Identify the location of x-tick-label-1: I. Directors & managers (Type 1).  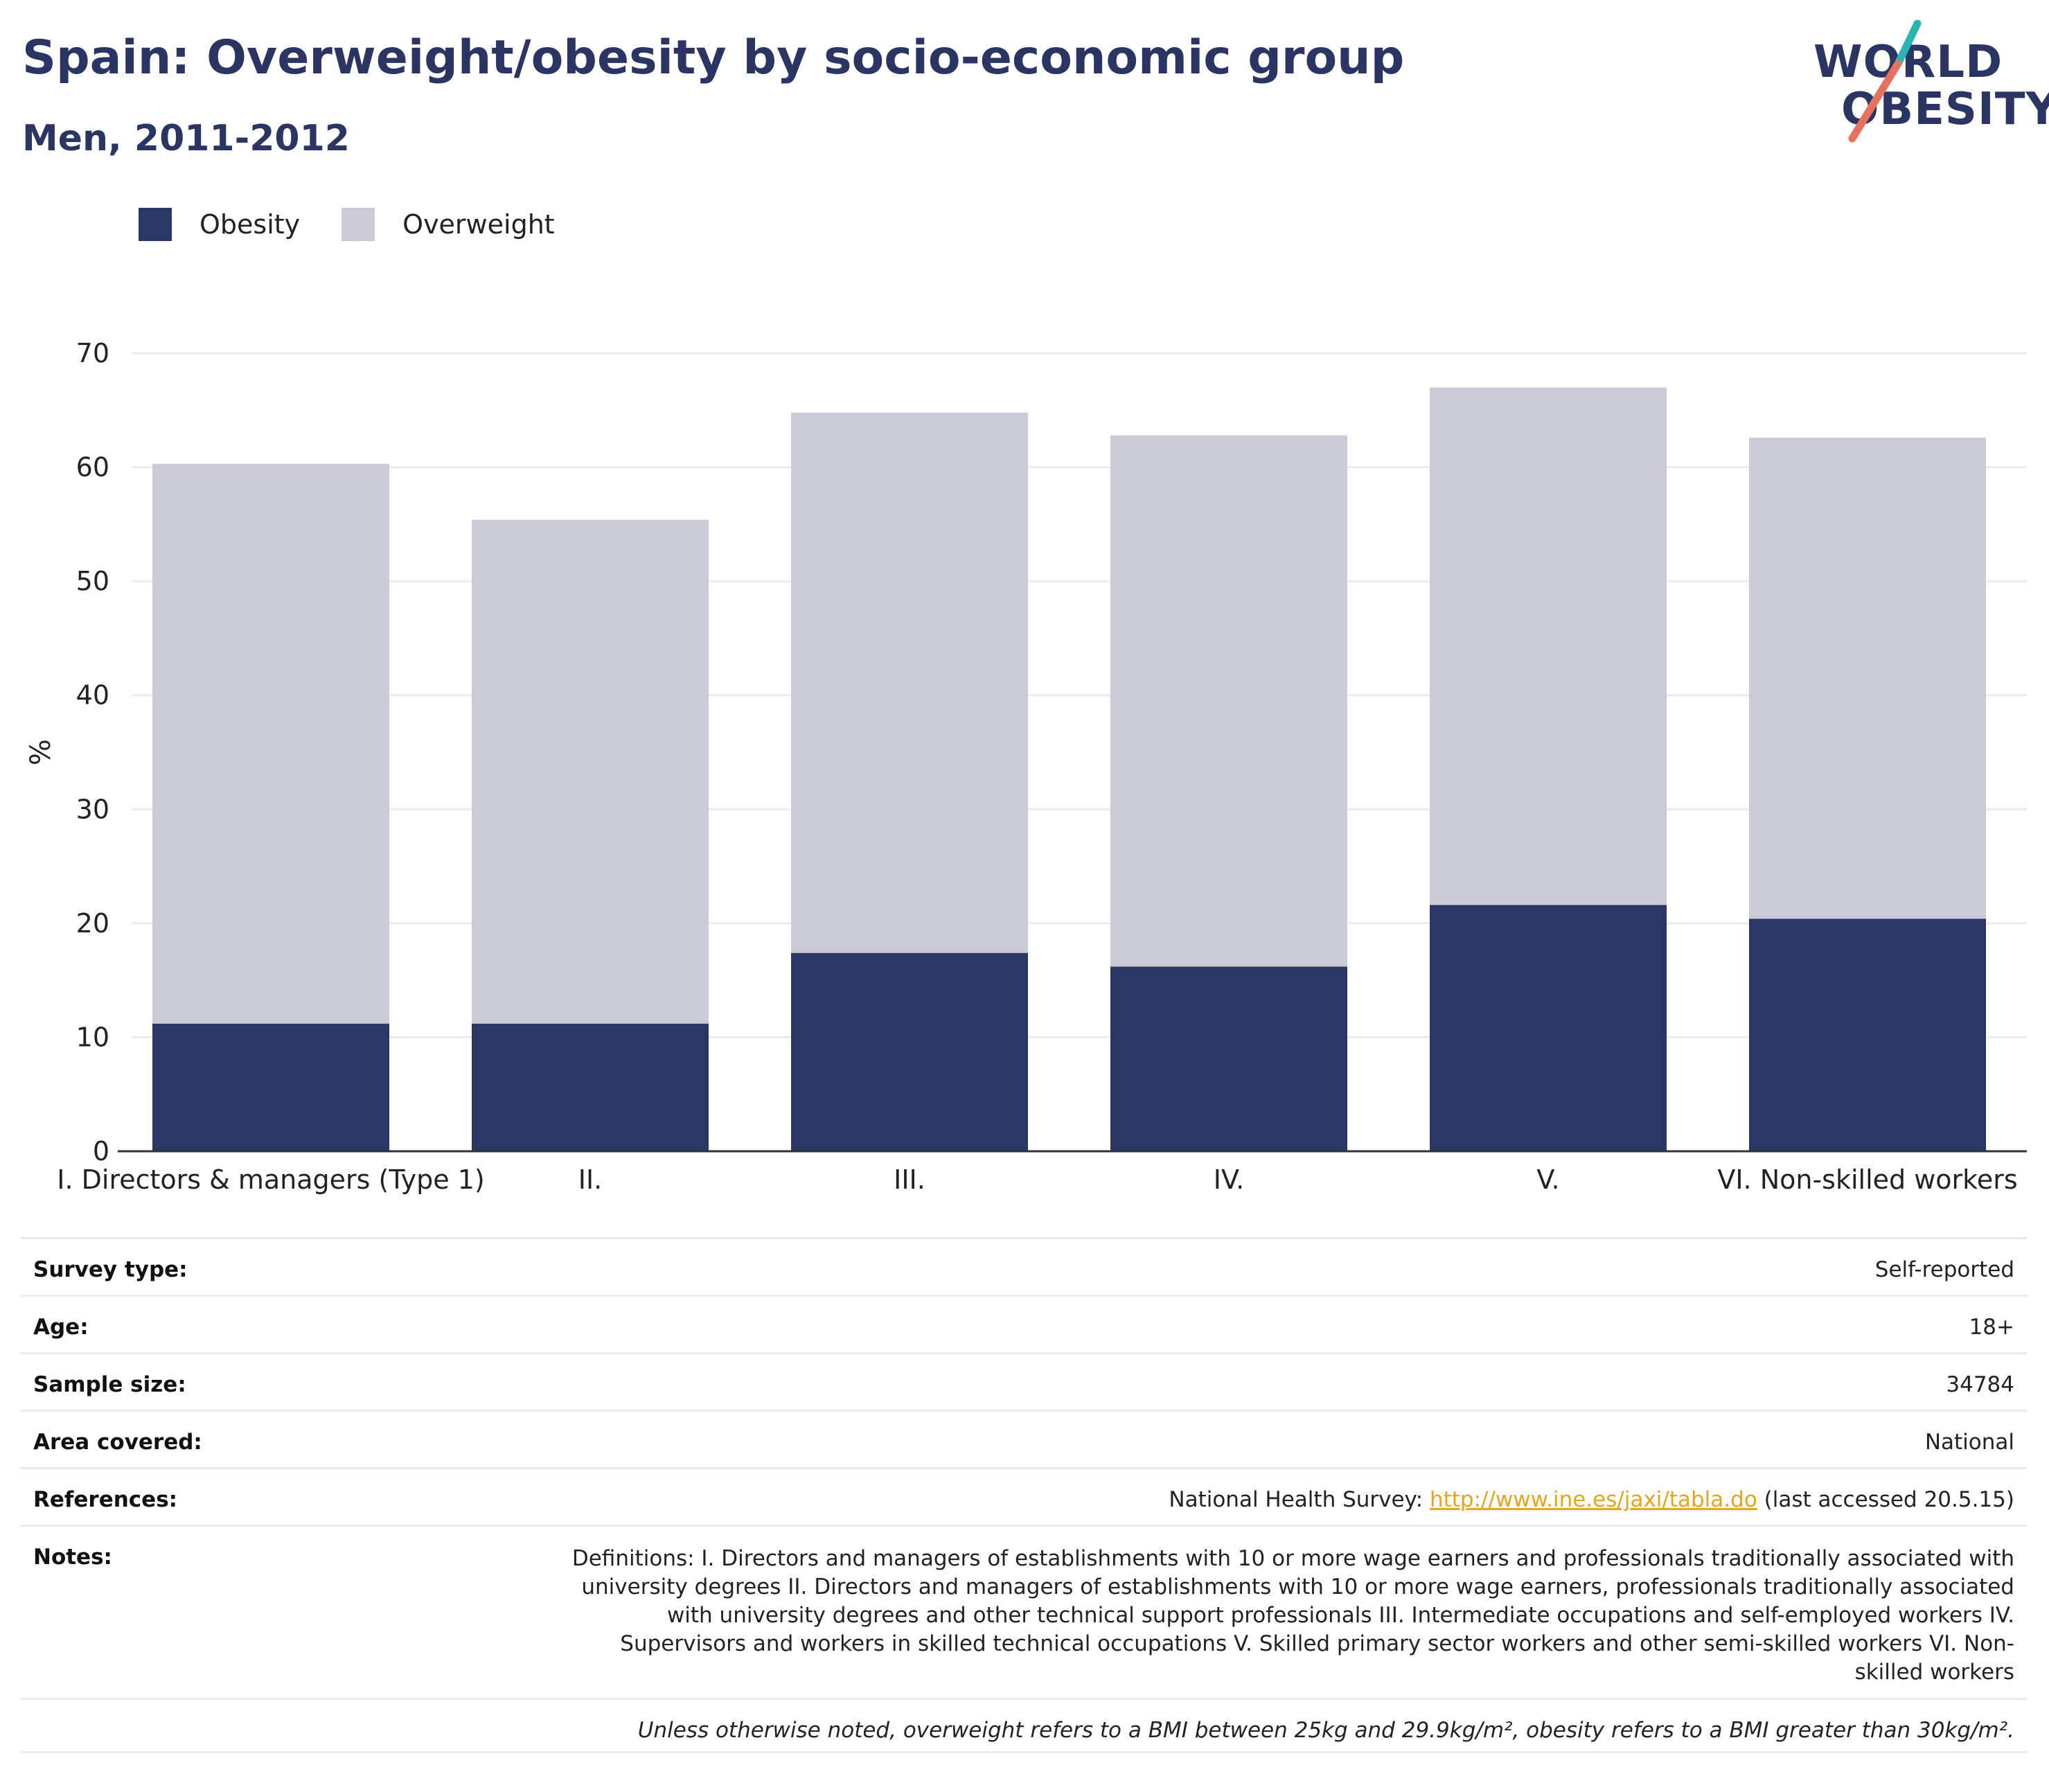
(271, 1179).